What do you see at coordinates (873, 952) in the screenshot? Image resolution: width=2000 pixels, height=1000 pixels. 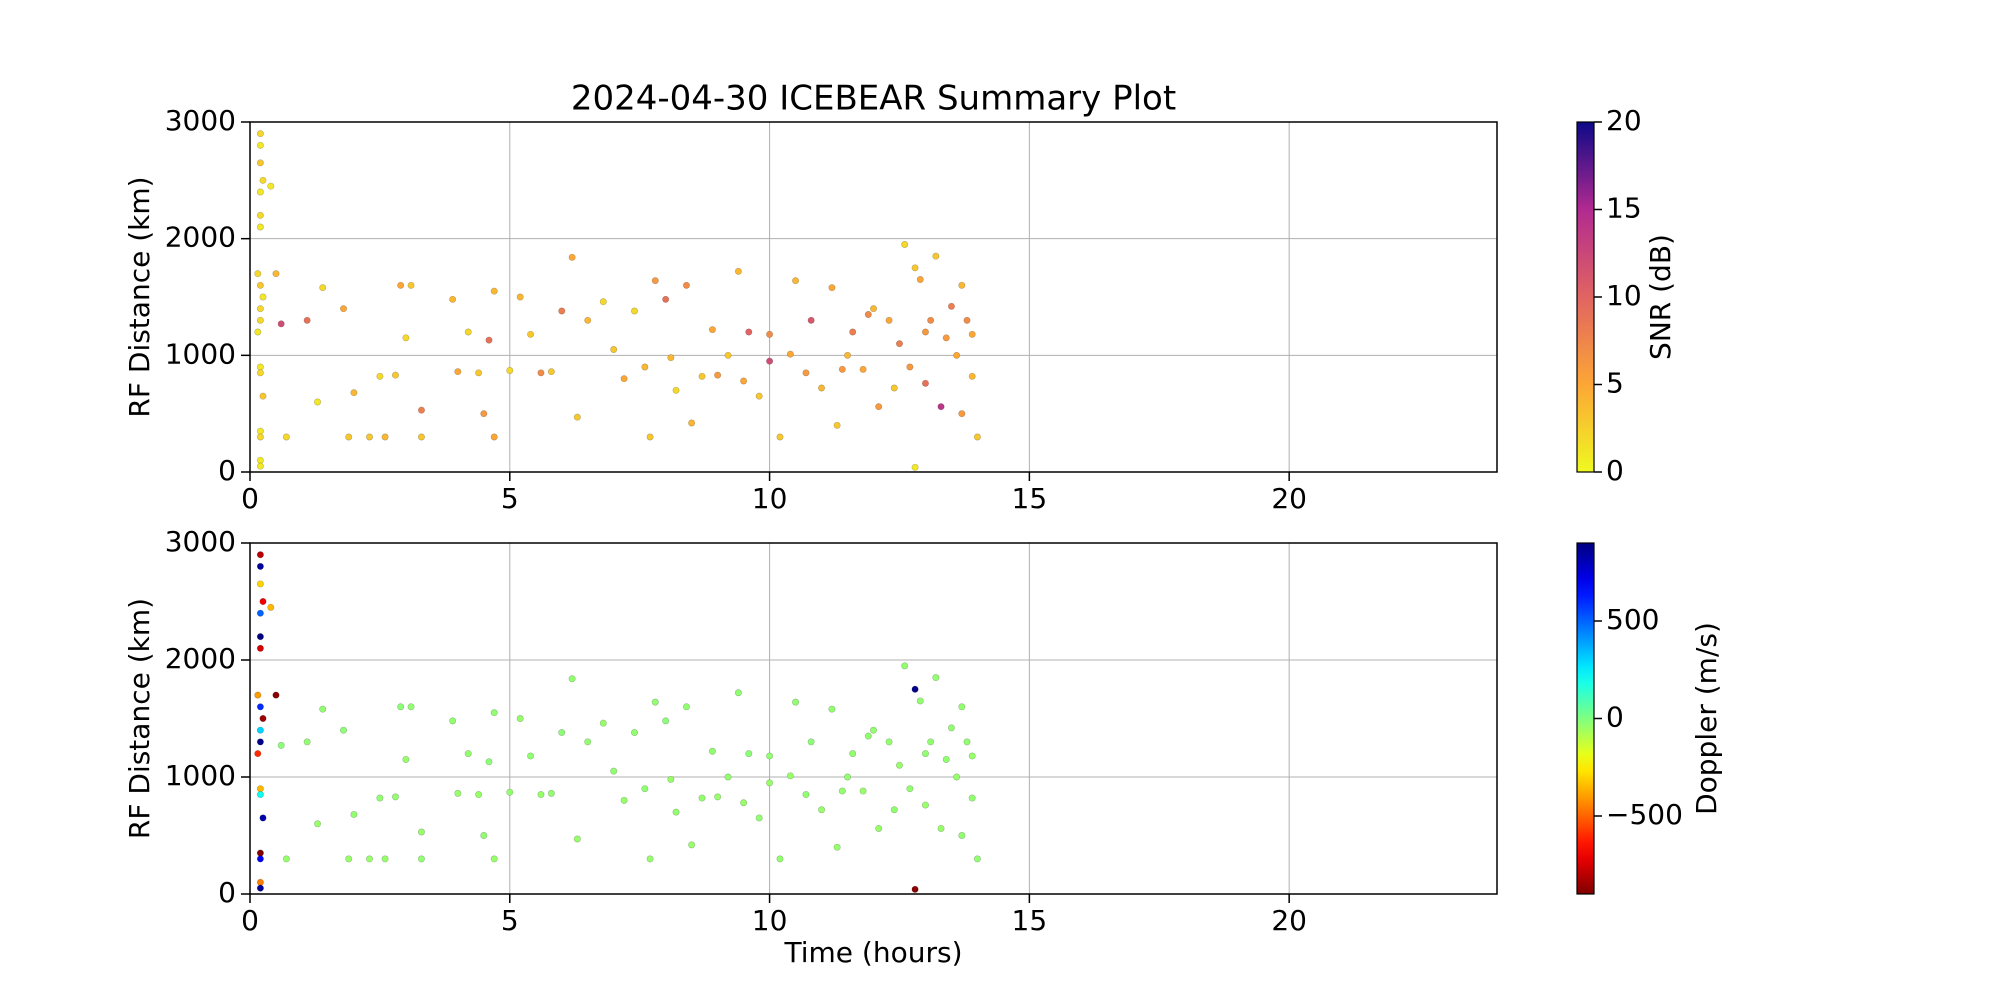 I see `x-axis-label: Time (hours)` at bounding box center [873, 952].